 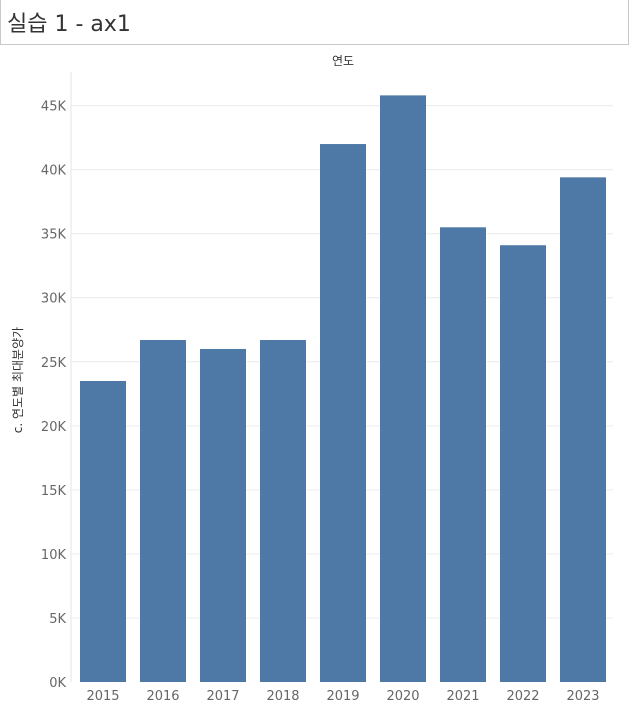 I want to click on x-tick-label: 2017, so click(x=222, y=696).